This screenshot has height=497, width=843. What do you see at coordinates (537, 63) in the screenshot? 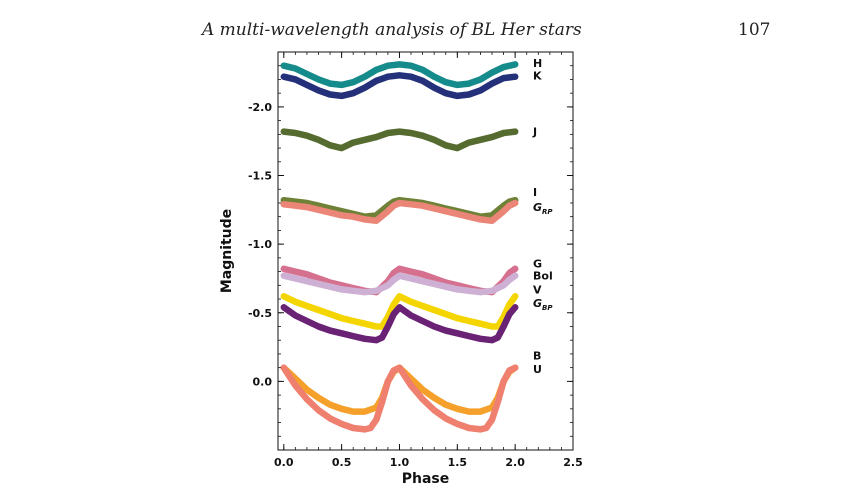
I see `series-label-h: H` at bounding box center [537, 63].